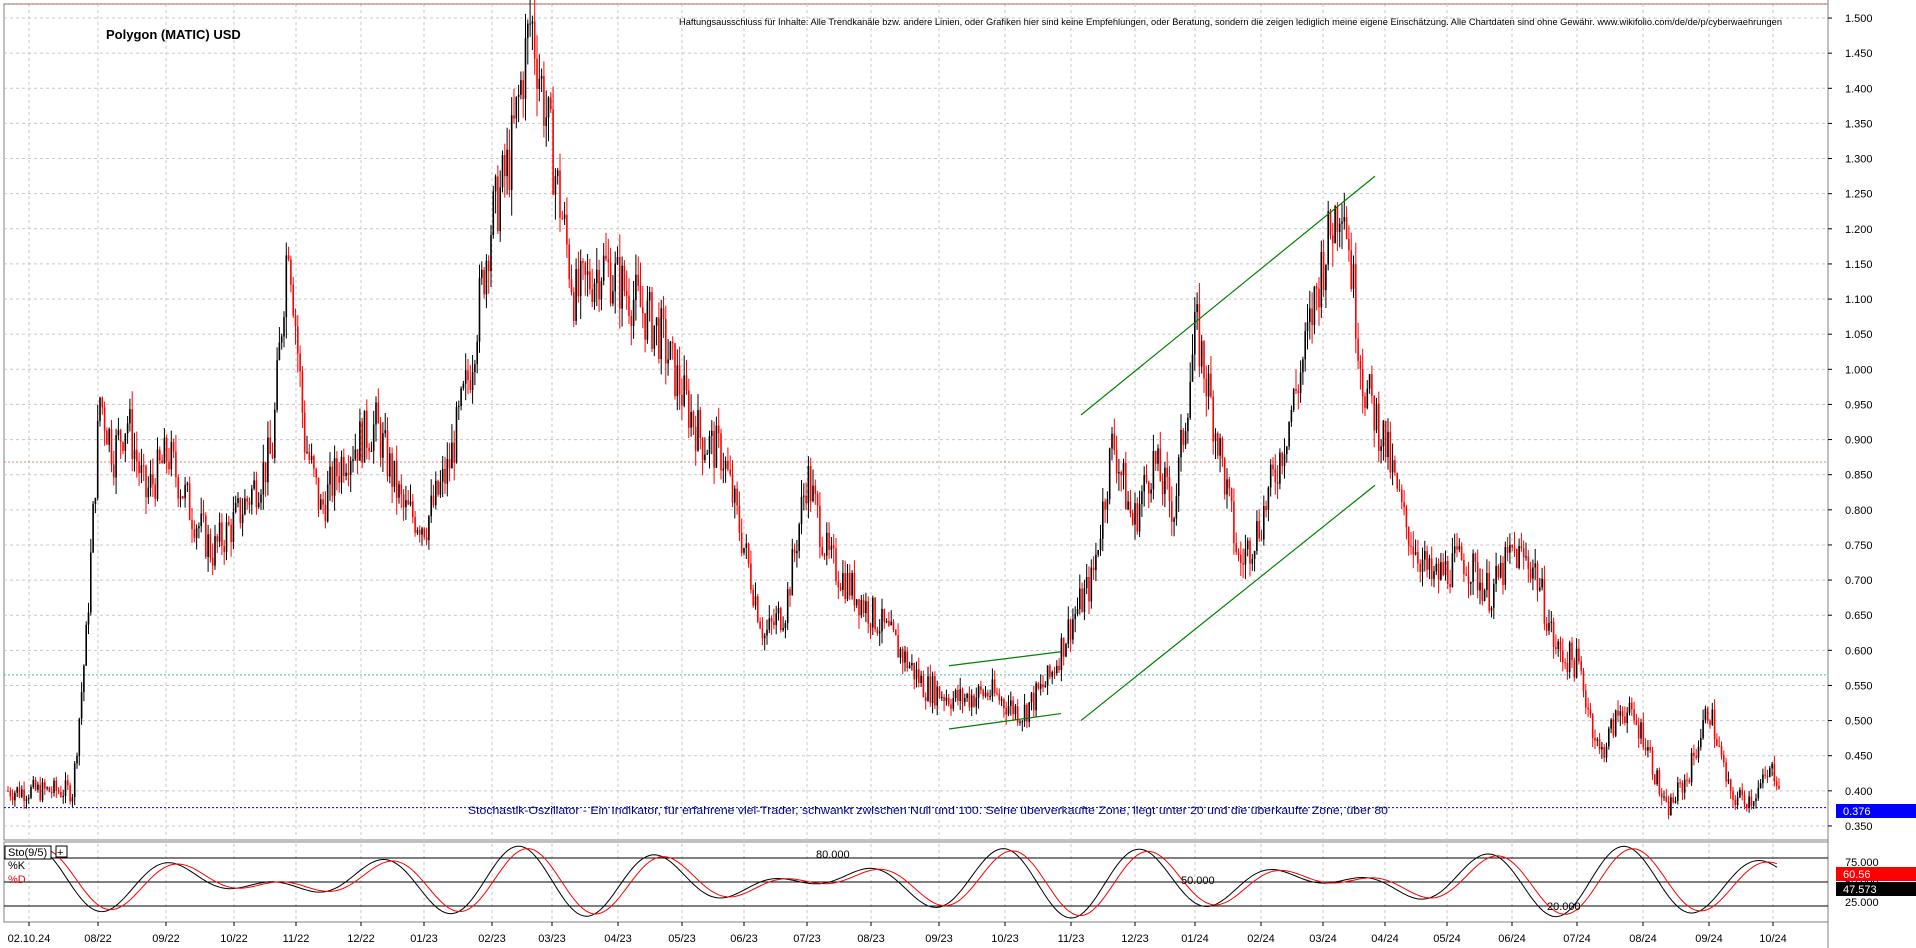  What do you see at coordinates (1859, 722) in the screenshot?
I see `y-tick-label: 0.500` at bounding box center [1859, 722].